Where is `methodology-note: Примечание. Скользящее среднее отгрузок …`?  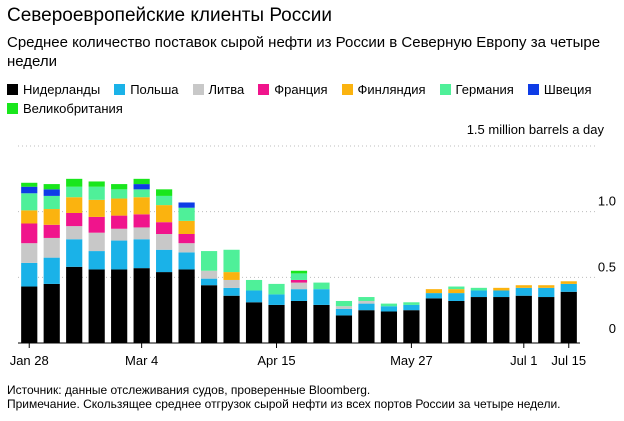 methodology-note: Примечание. Скользящее среднее отгрузок … is located at coordinates (284, 404).